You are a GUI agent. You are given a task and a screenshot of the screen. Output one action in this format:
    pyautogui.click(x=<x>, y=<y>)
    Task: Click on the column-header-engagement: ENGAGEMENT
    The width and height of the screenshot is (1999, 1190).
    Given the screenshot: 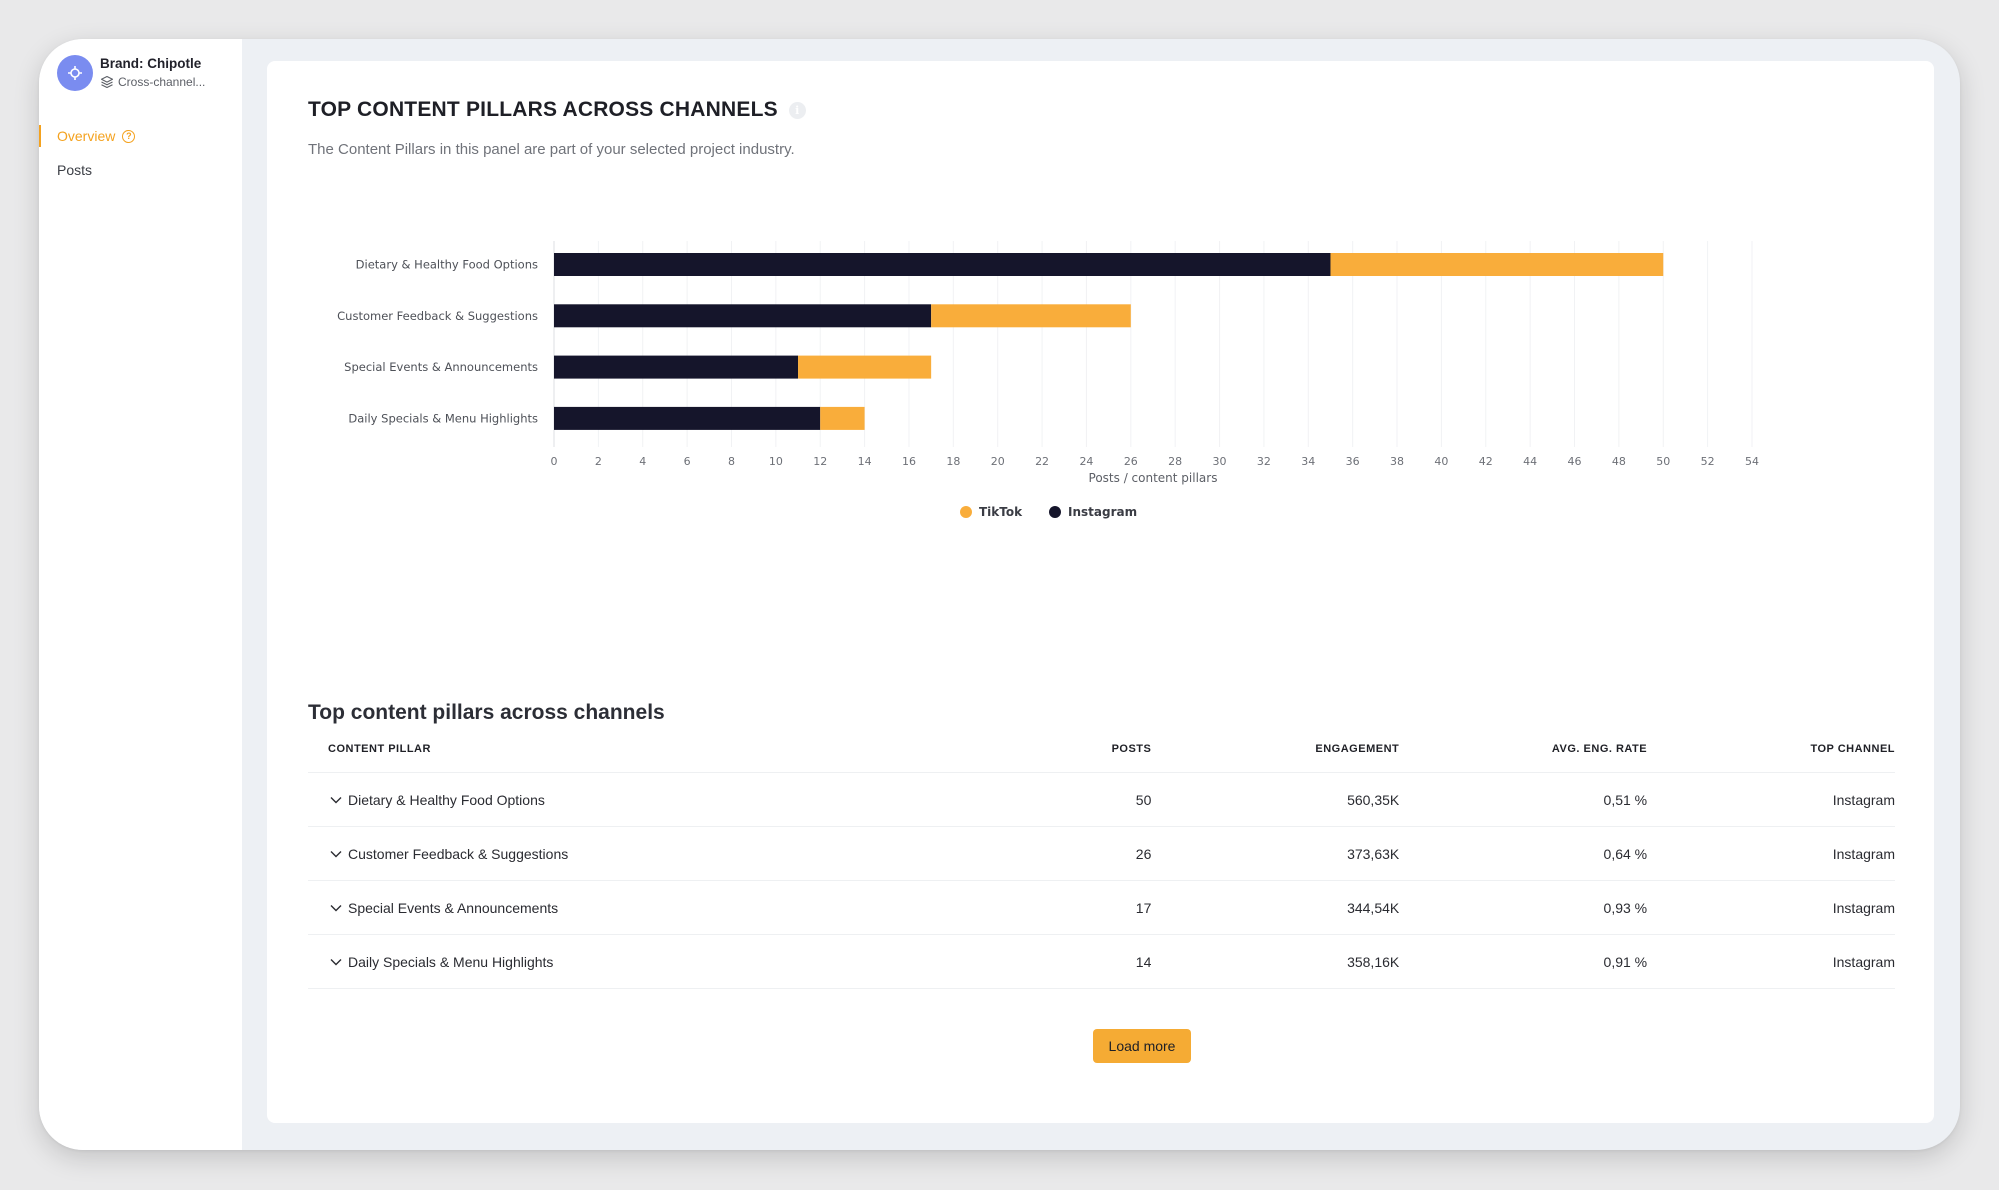 What is the action you would take?
    pyautogui.click(x=1357, y=748)
    